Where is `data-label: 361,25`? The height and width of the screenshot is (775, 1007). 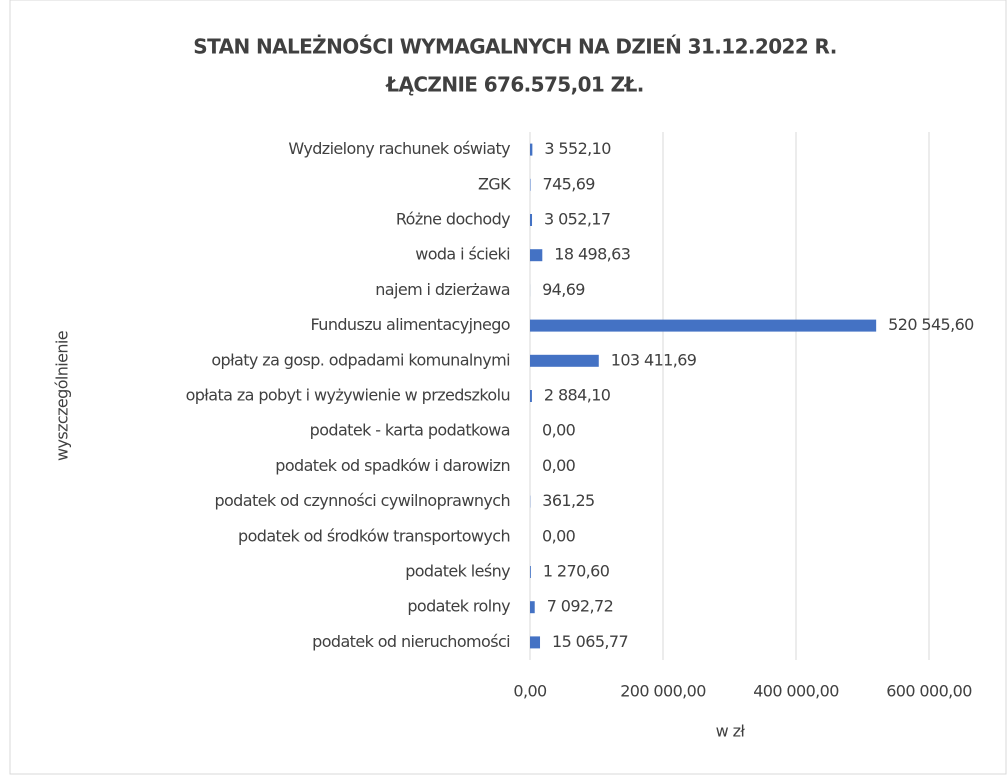 data-label: 361,25 is located at coordinates (568, 500).